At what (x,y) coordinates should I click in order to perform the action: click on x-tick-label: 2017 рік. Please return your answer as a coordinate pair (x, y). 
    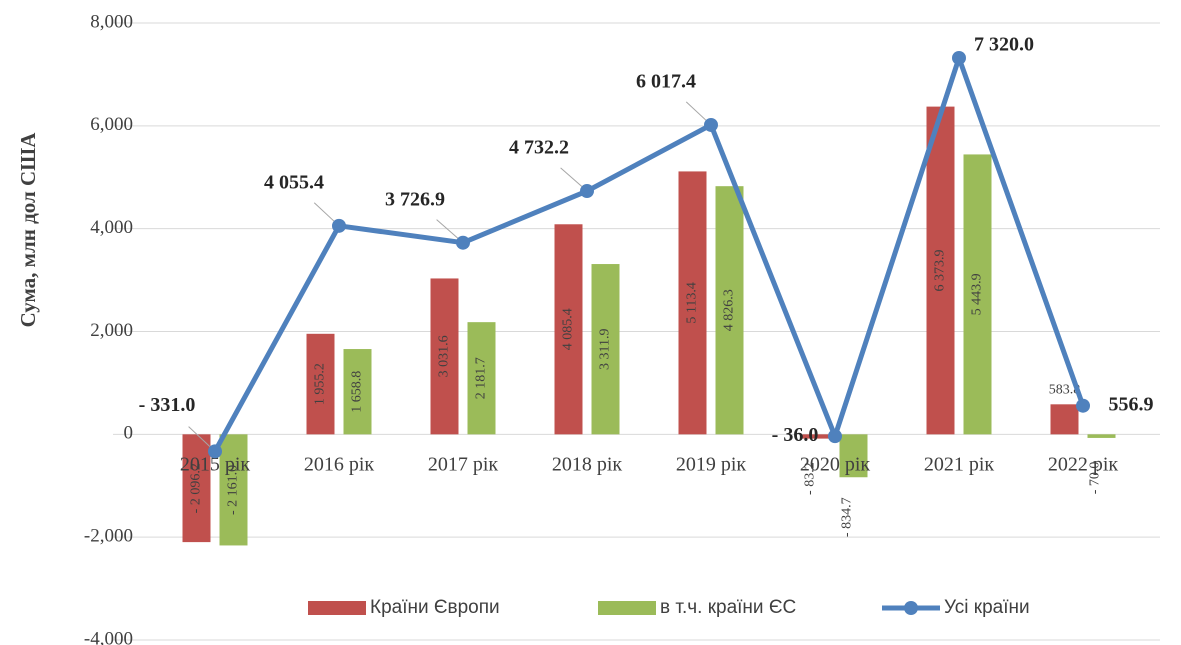
    Looking at the image, I should click on (463, 465).